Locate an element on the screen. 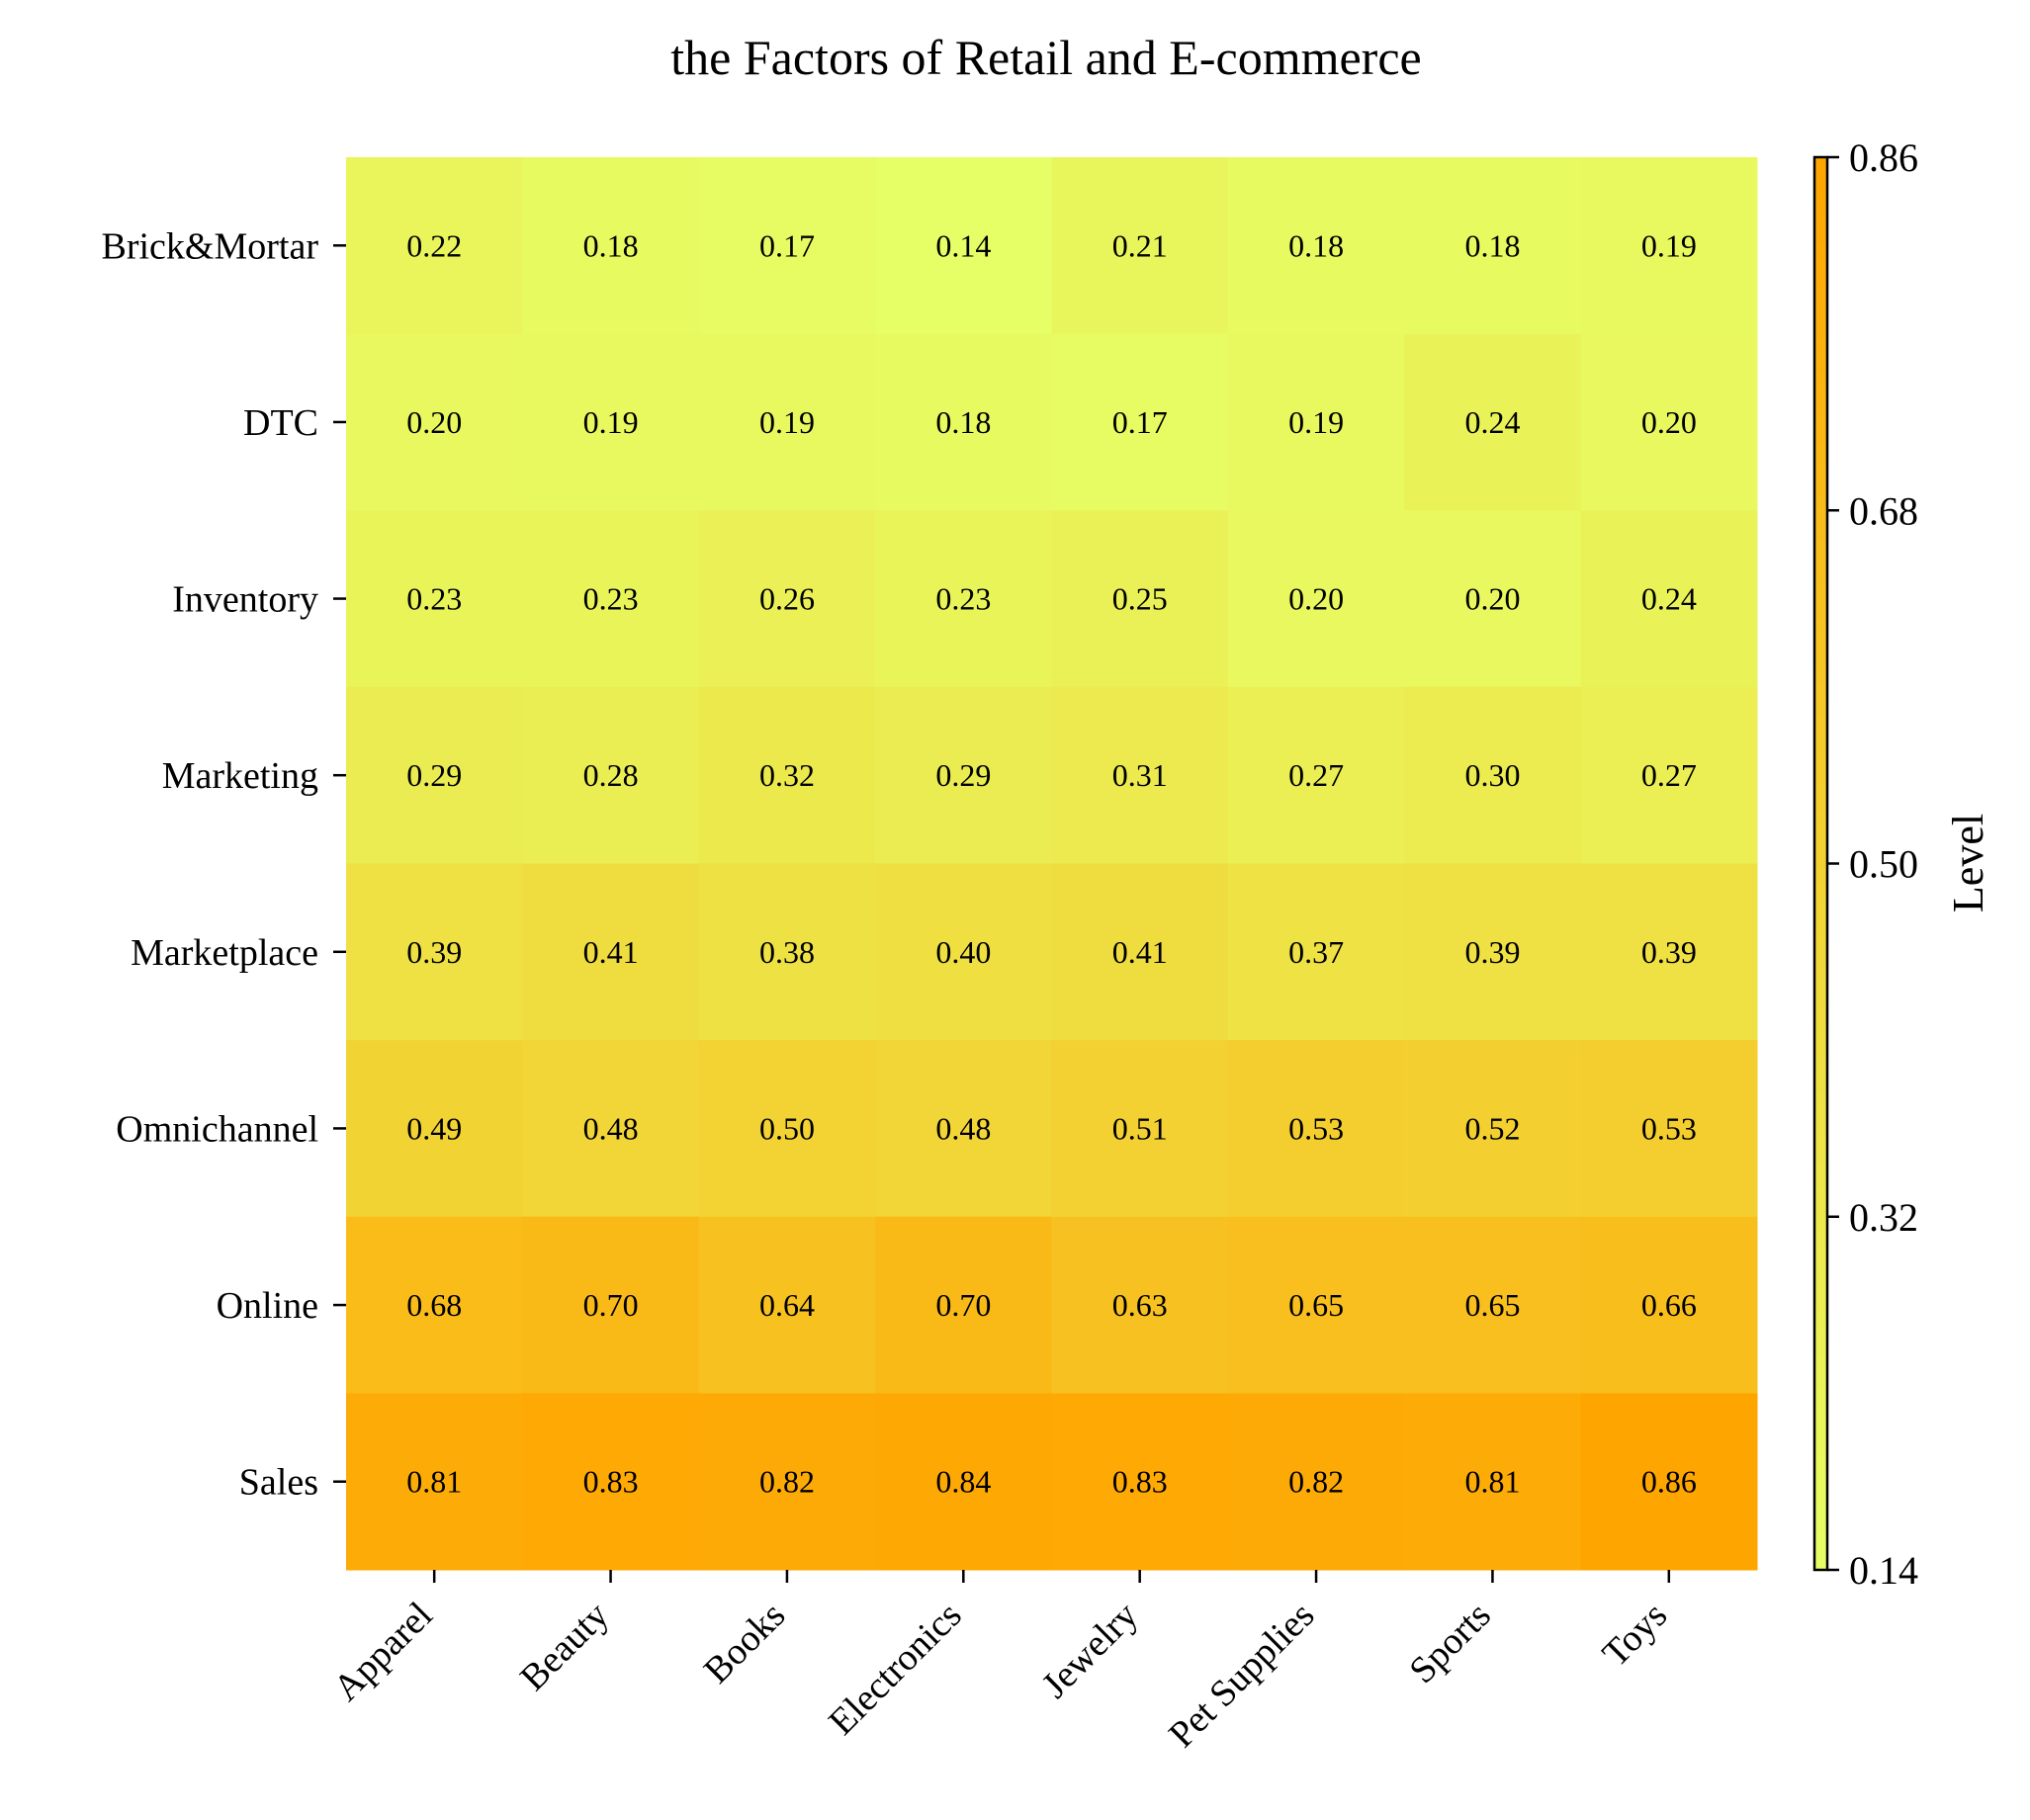 The width and height of the screenshot is (2030, 1820). row-label: Marketplace is located at coordinates (224, 953).